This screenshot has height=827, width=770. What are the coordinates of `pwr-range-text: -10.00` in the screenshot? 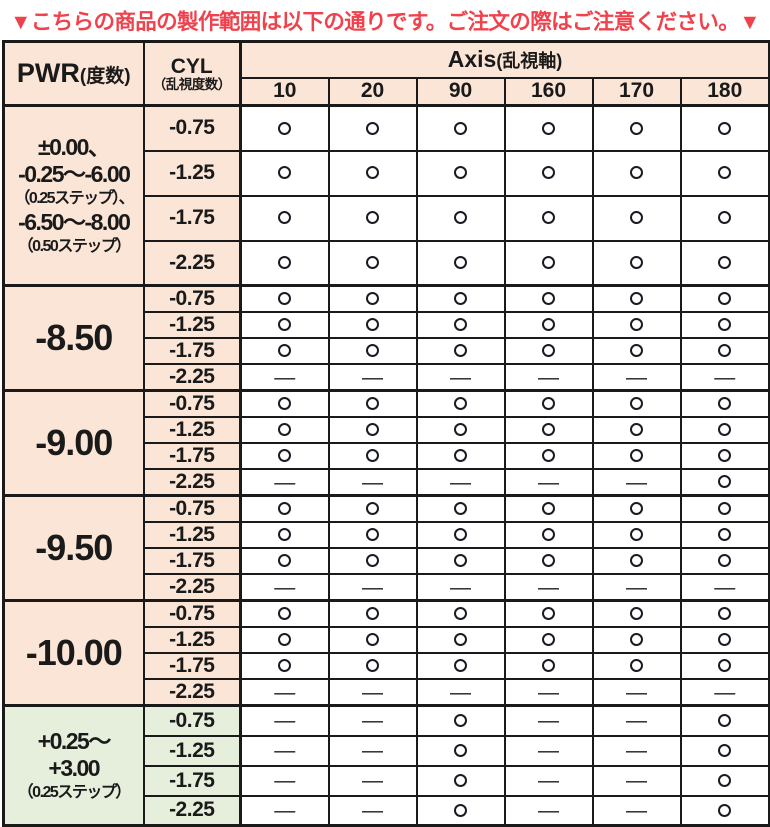 It's located at (74, 653).